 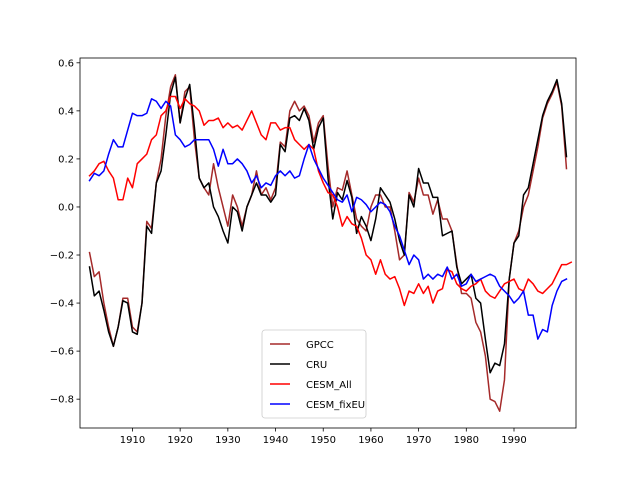 I want to click on y-tick-label: −0.2, so click(x=62, y=256).